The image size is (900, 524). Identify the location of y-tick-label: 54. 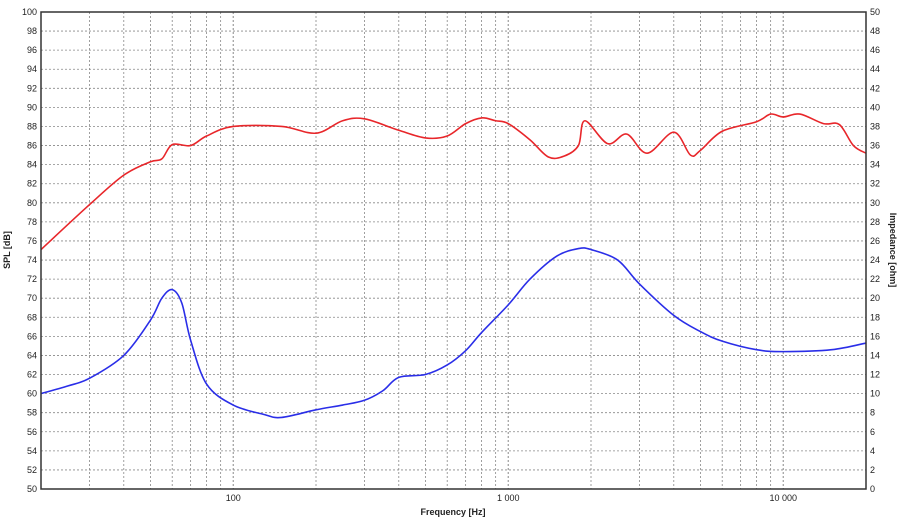
(32, 451).